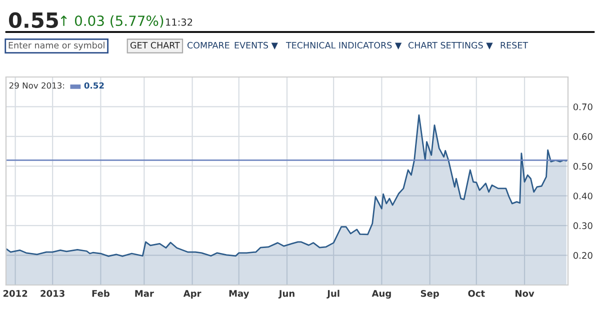 Image resolution: width=600 pixels, height=336 pixels. I want to click on text: CHART SETTINGS ▼, so click(450, 46).